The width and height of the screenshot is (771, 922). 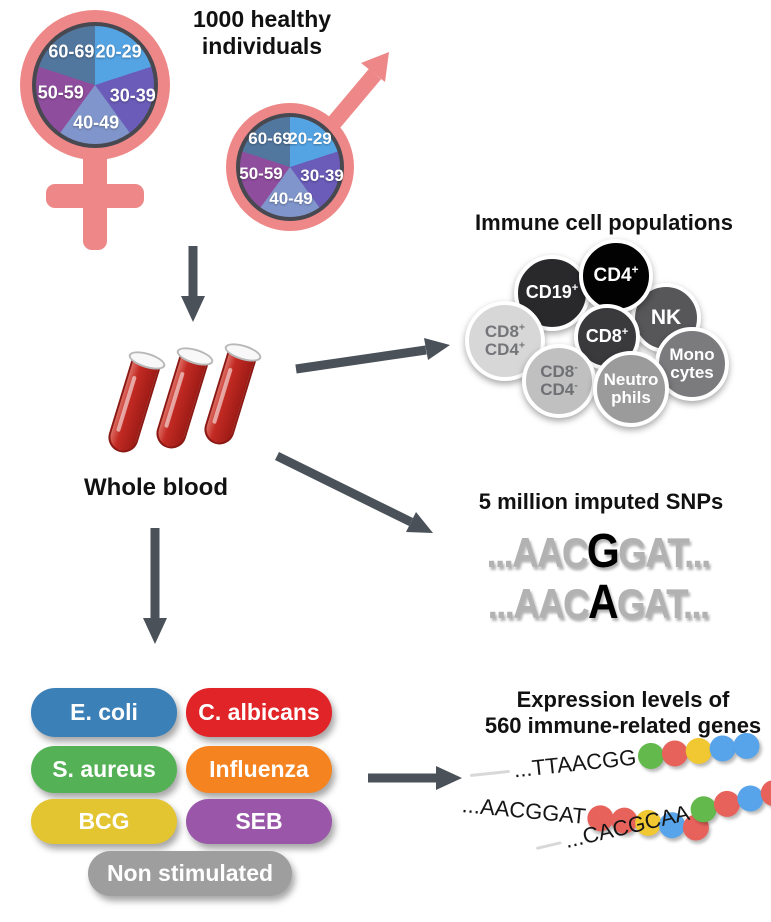 I want to click on male-age-pie: 20-29 30-39 40-49 50-59 60-69, so click(x=290, y=167).